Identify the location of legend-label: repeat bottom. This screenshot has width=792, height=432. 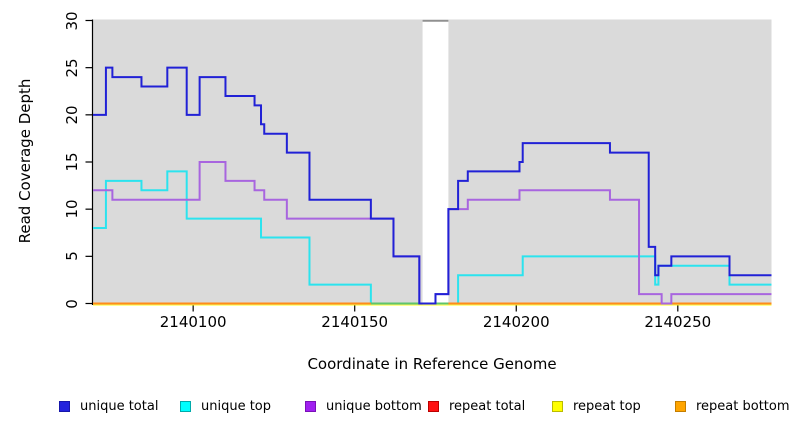
(743, 406).